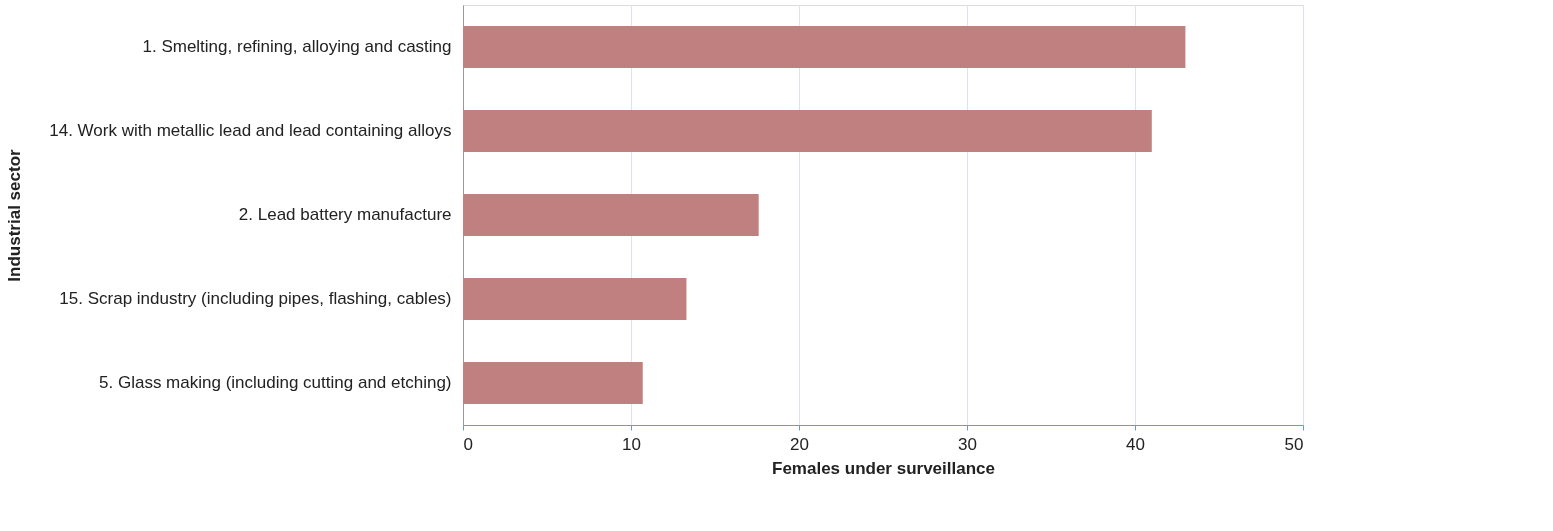 The width and height of the screenshot is (1553, 531). I want to click on y-tick-label: 15. Scrap industry (including pipes, flashing, cables), so click(255, 298).